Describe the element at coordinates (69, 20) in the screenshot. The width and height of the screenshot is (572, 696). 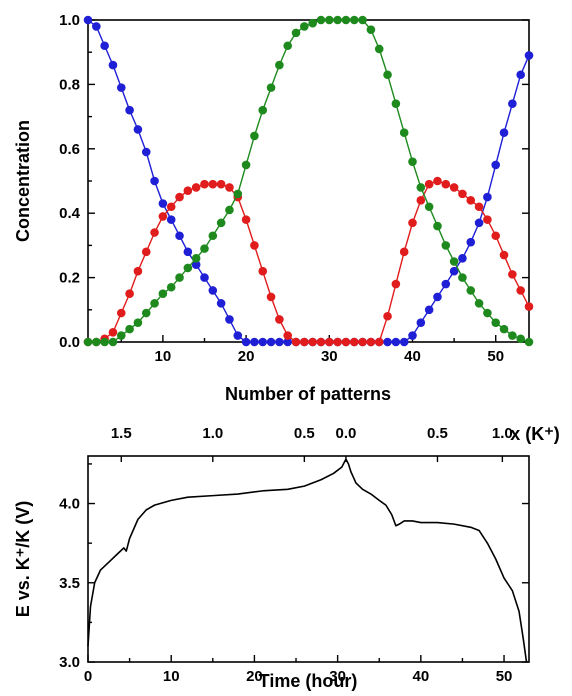
I see `concentration-y-tick-label: 1.0` at that location.